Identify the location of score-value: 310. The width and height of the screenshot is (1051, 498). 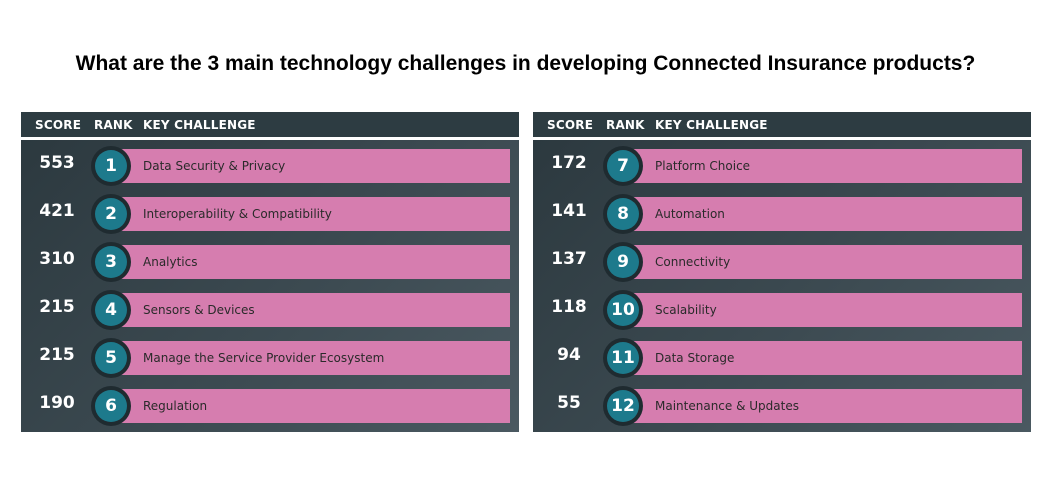
(57, 259).